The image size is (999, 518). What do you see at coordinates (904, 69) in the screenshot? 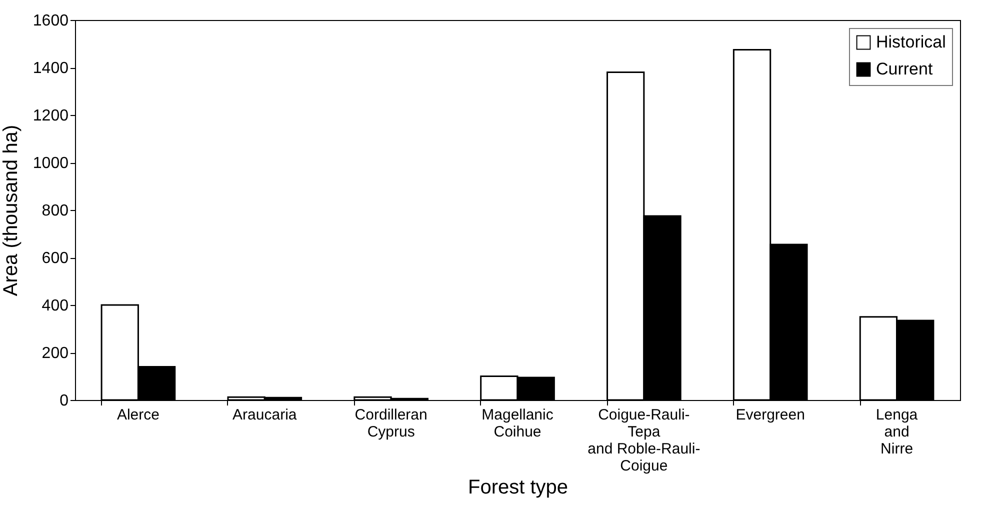
I see `legend-label: Current` at bounding box center [904, 69].